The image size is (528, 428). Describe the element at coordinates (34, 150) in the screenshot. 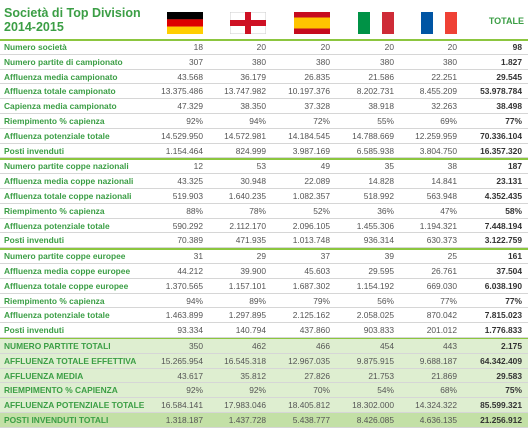

I see `row-label: Posti invenduti` at that location.